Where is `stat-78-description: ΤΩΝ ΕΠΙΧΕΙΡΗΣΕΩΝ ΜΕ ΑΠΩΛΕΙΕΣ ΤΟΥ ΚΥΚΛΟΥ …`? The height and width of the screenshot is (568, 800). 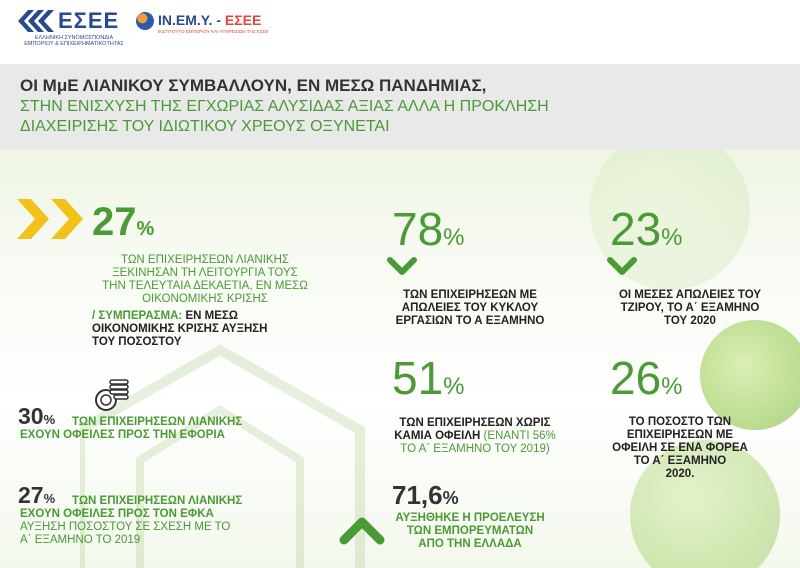 stat-78-description: ΤΩΝ ΕΠΙΧΕΙΡΗΣΕΩΝ ΜΕ ΑΠΩΛΕΙΕΣ ΤΟΥ ΚΥΚΛΟΥ … is located at coordinates (470, 308).